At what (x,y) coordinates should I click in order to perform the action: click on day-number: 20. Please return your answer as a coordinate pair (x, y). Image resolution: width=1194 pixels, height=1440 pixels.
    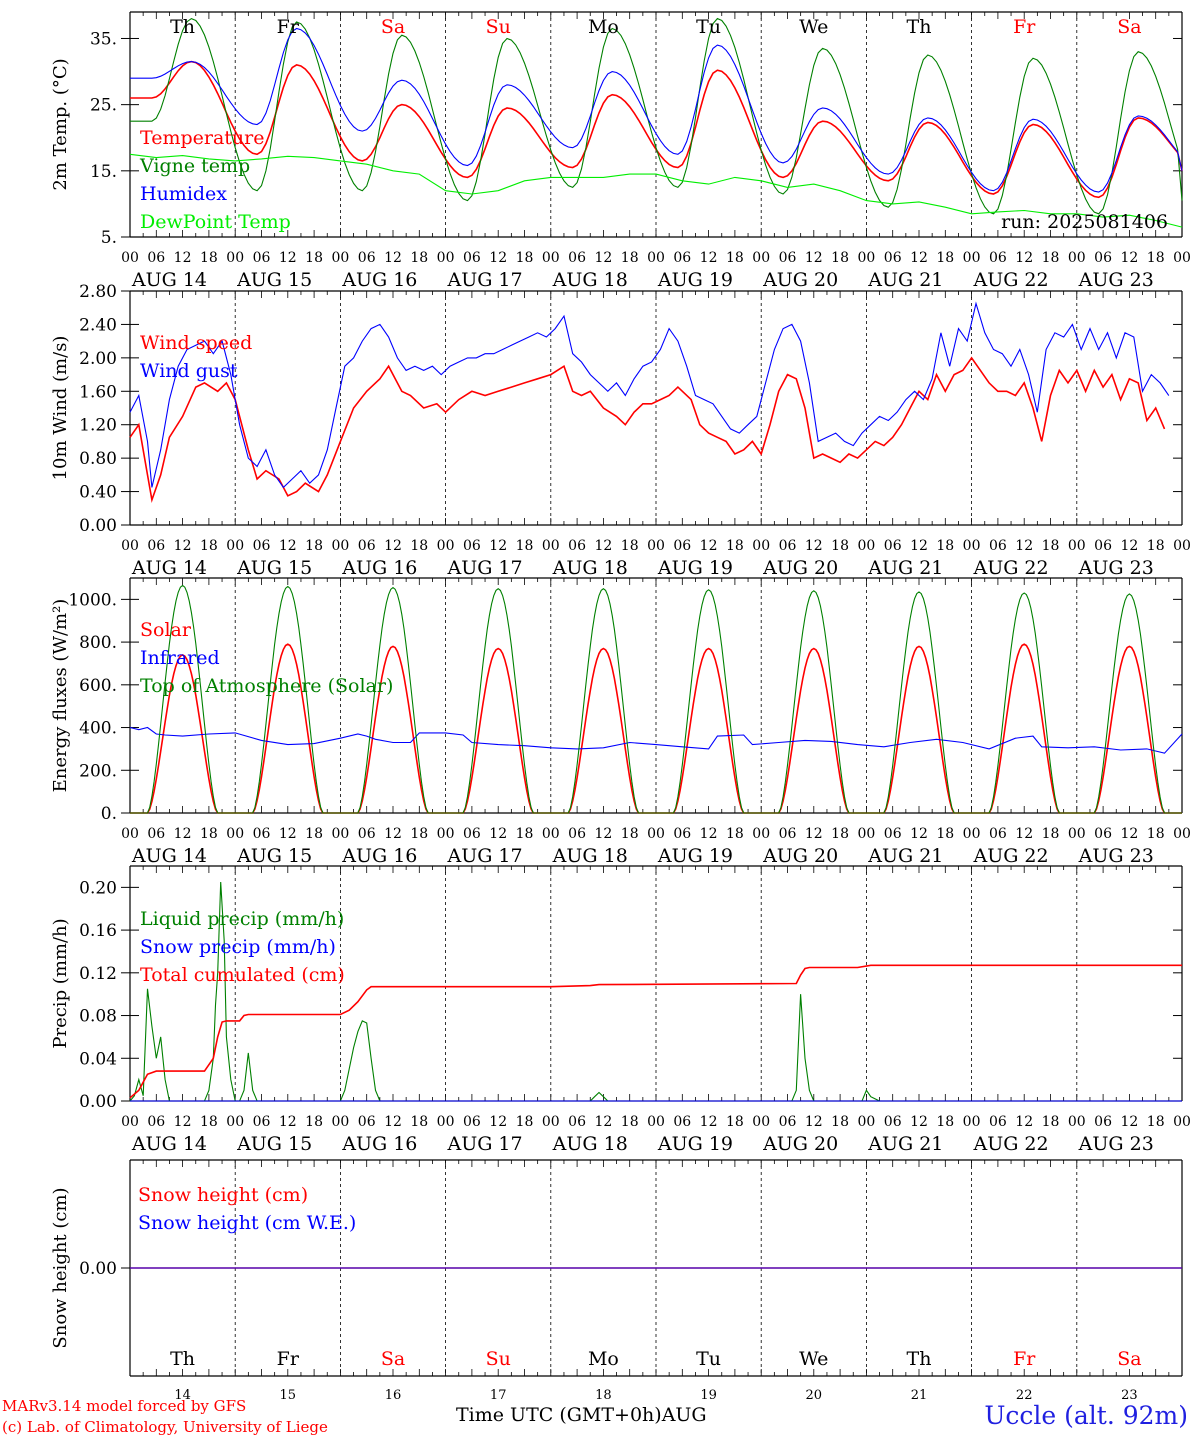
    Looking at the image, I should click on (814, 1395).